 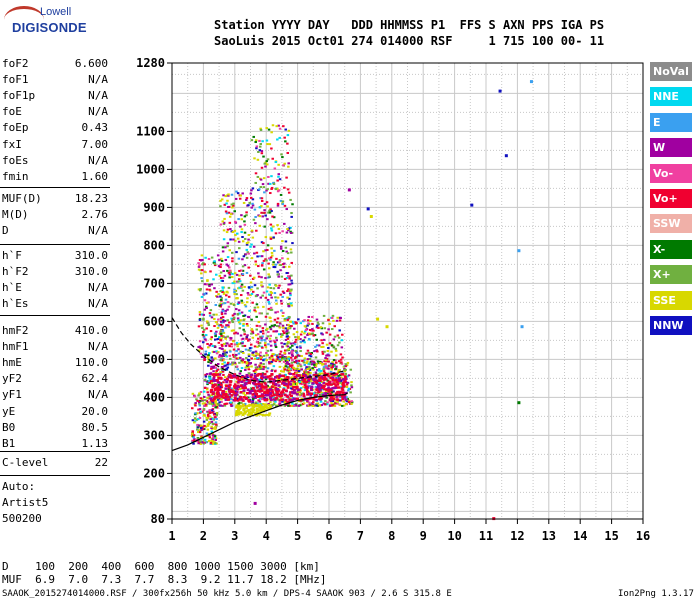 I want to click on y-tick-label: 1100, so click(x=150, y=131).